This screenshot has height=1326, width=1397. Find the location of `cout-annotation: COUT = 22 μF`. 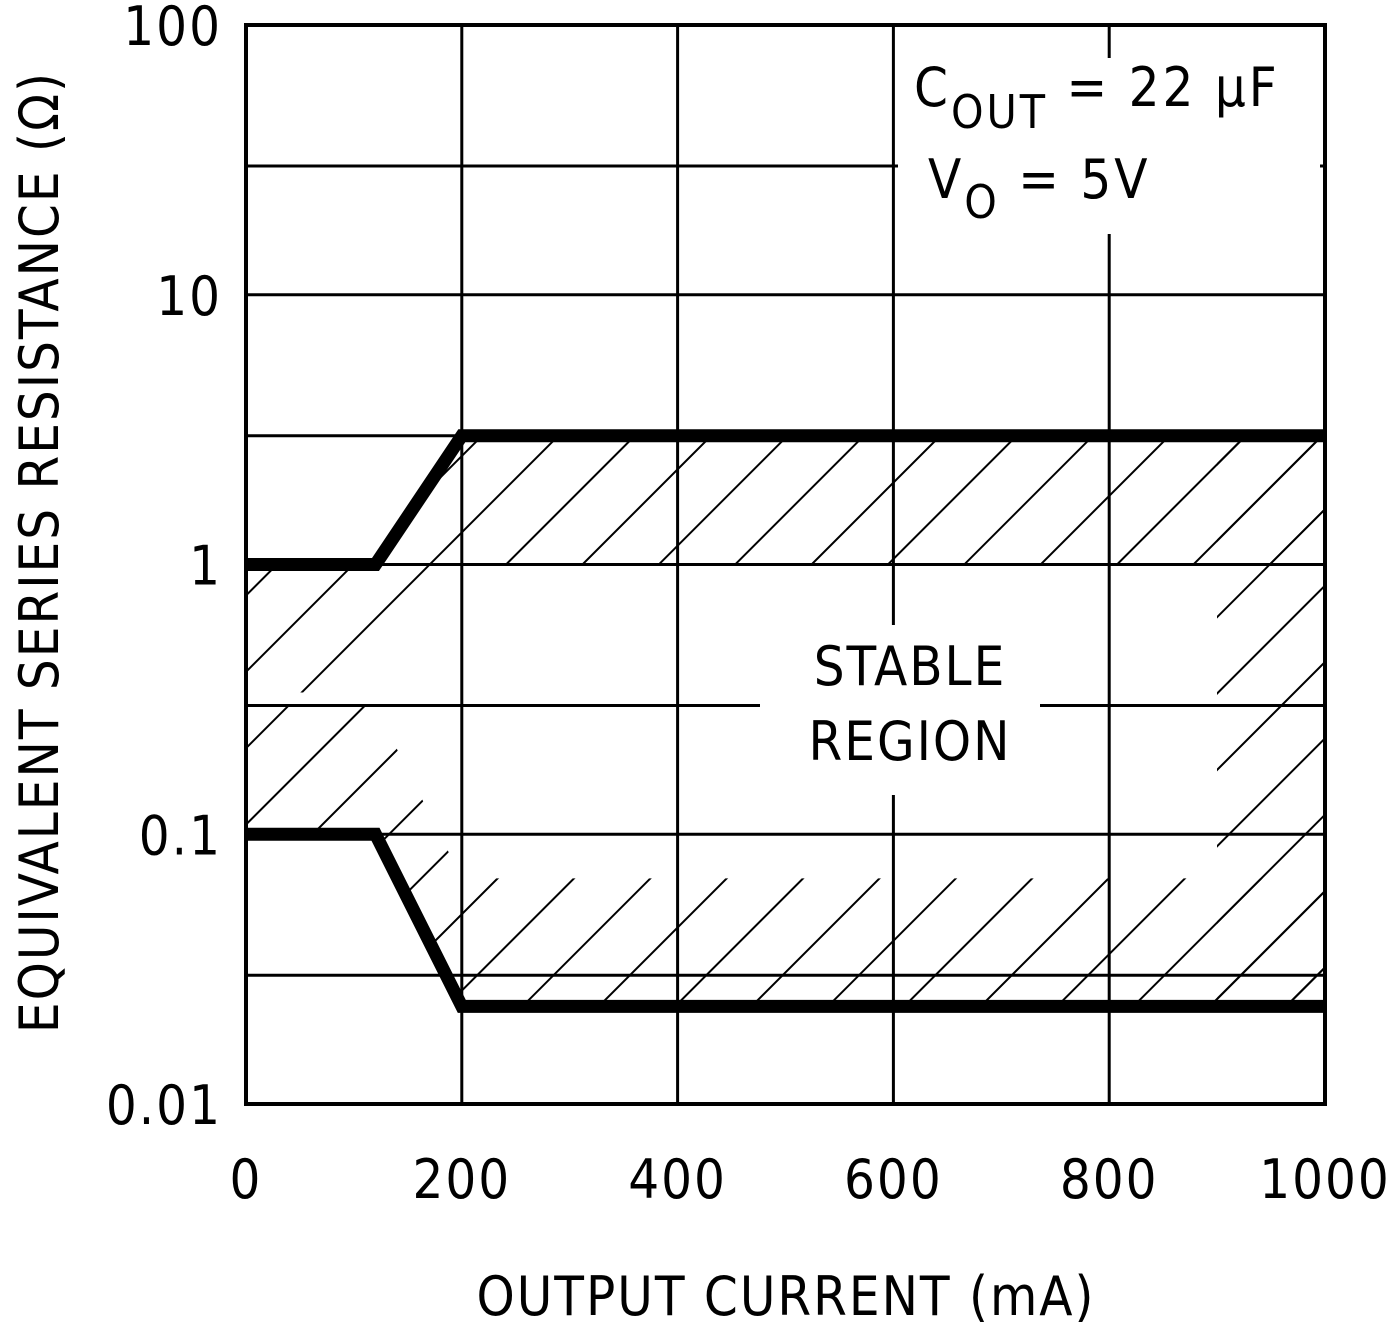

cout-annotation: COUT = 22 μF is located at coordinates (1097, 97).